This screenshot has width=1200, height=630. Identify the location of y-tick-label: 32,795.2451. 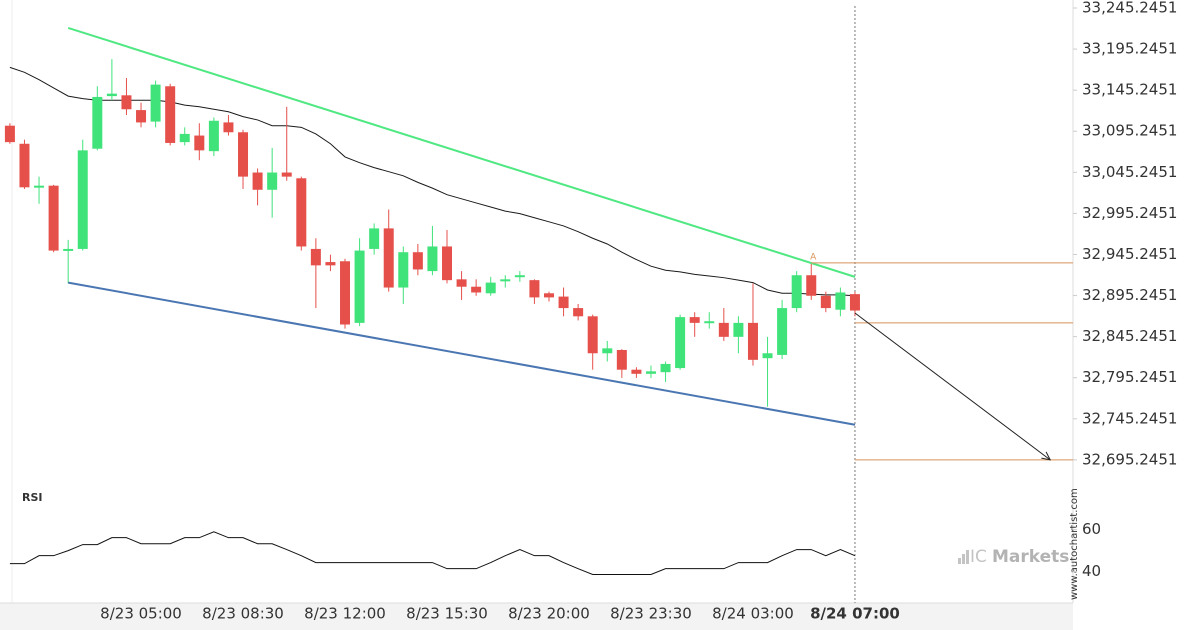
(1129, 377).